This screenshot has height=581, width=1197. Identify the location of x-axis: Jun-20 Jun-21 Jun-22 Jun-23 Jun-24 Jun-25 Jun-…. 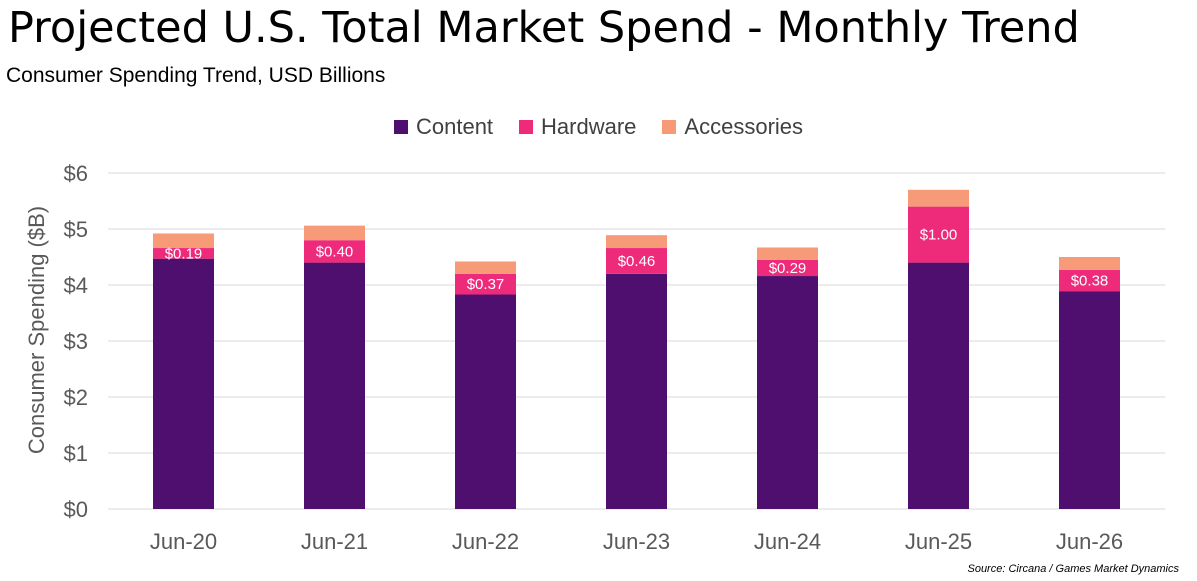
(636, 541).